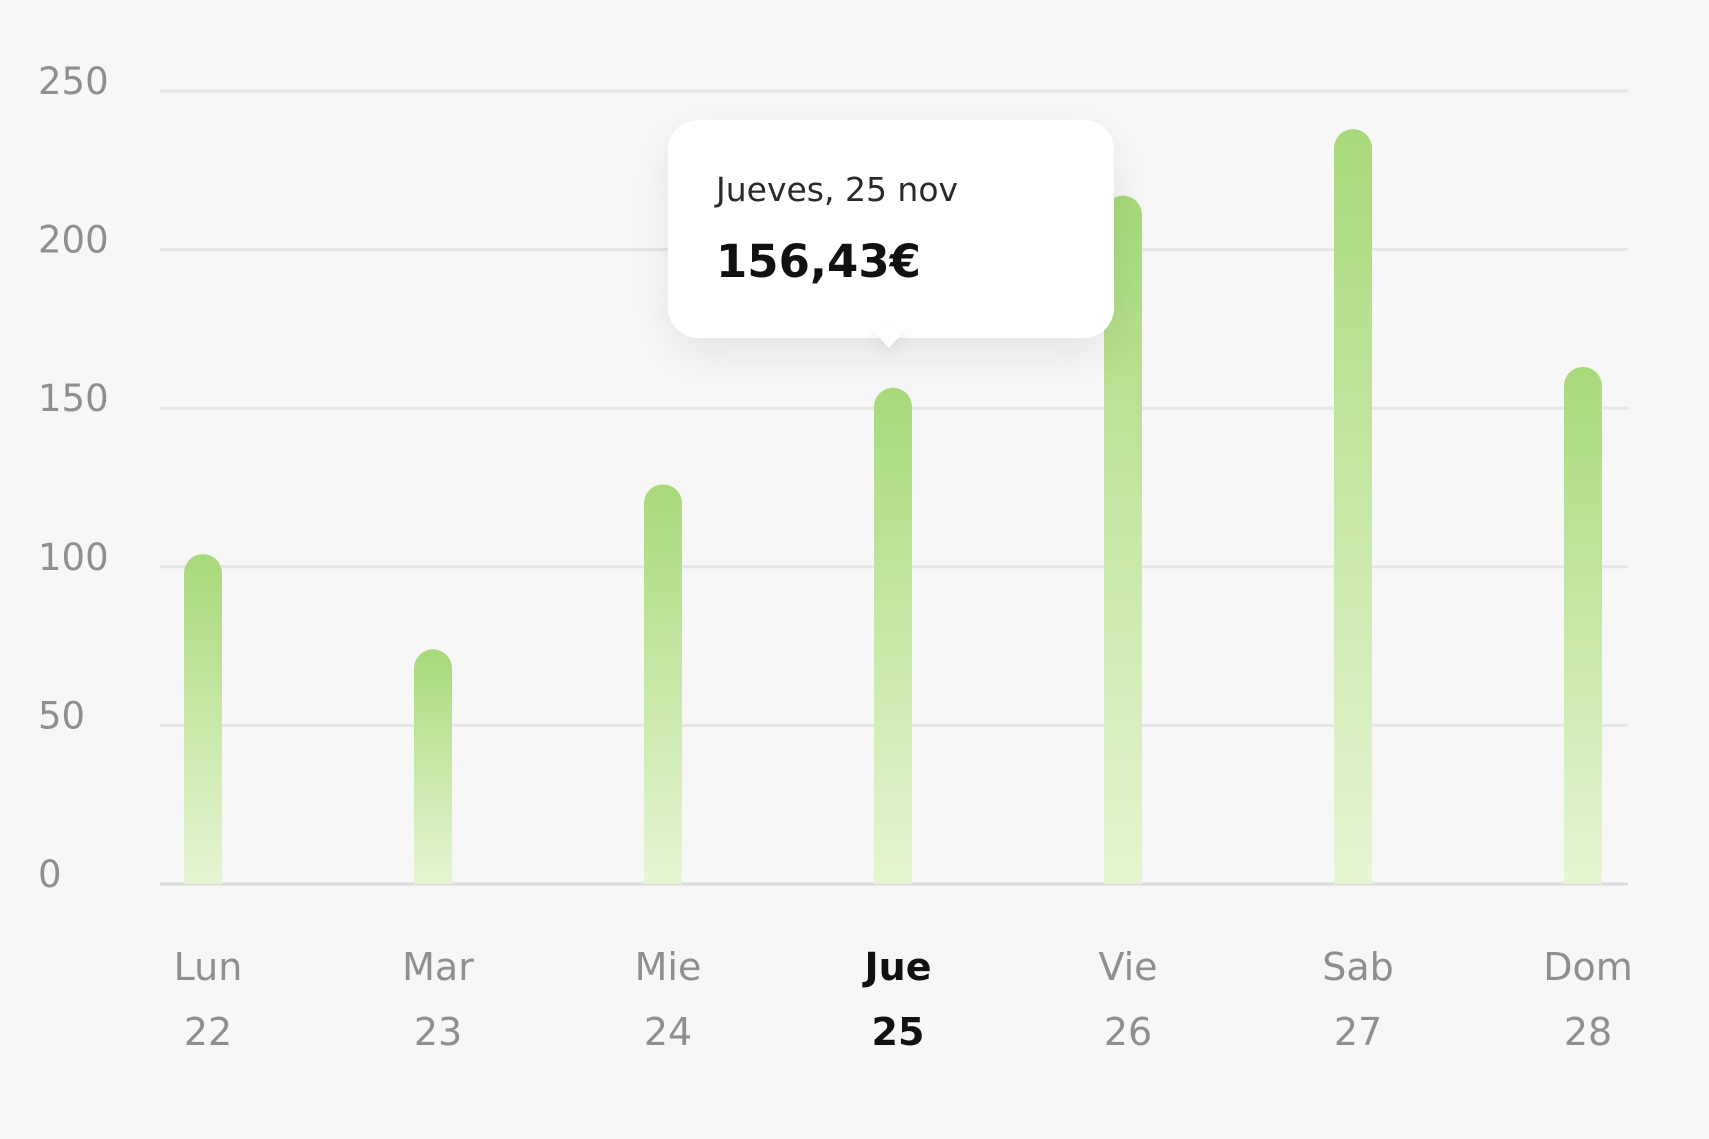 The image size is (1709, 1139). I want to click on bar-lun, so click(203, 719).